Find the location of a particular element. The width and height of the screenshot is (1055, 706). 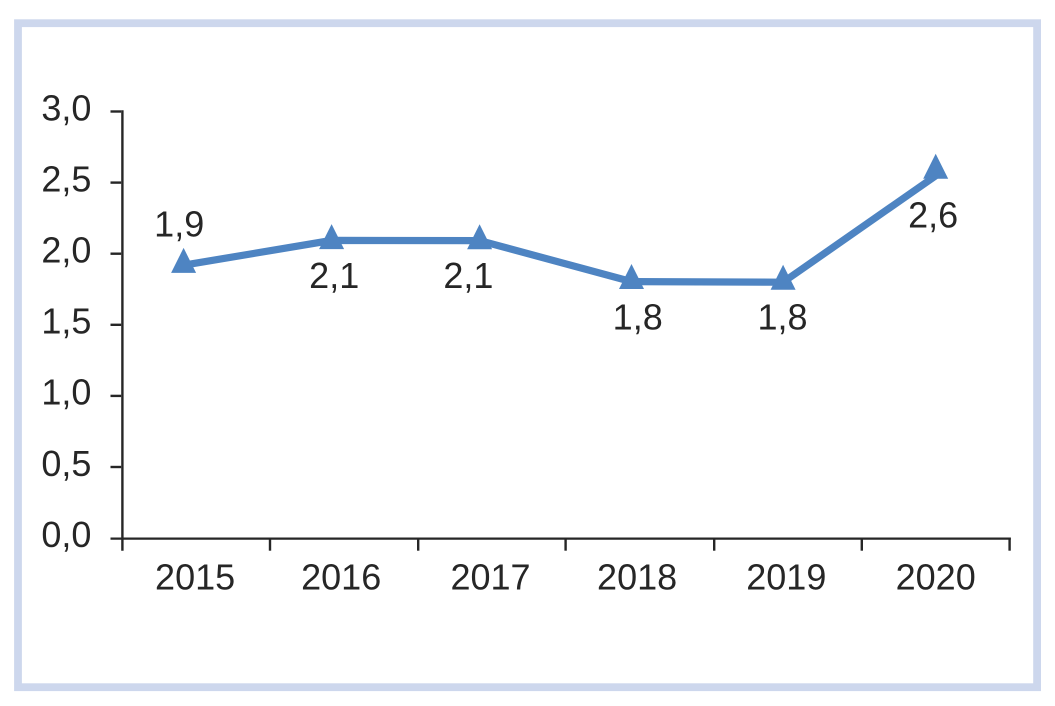

svg-text: 3,0 is located at coordinates (66, 107).